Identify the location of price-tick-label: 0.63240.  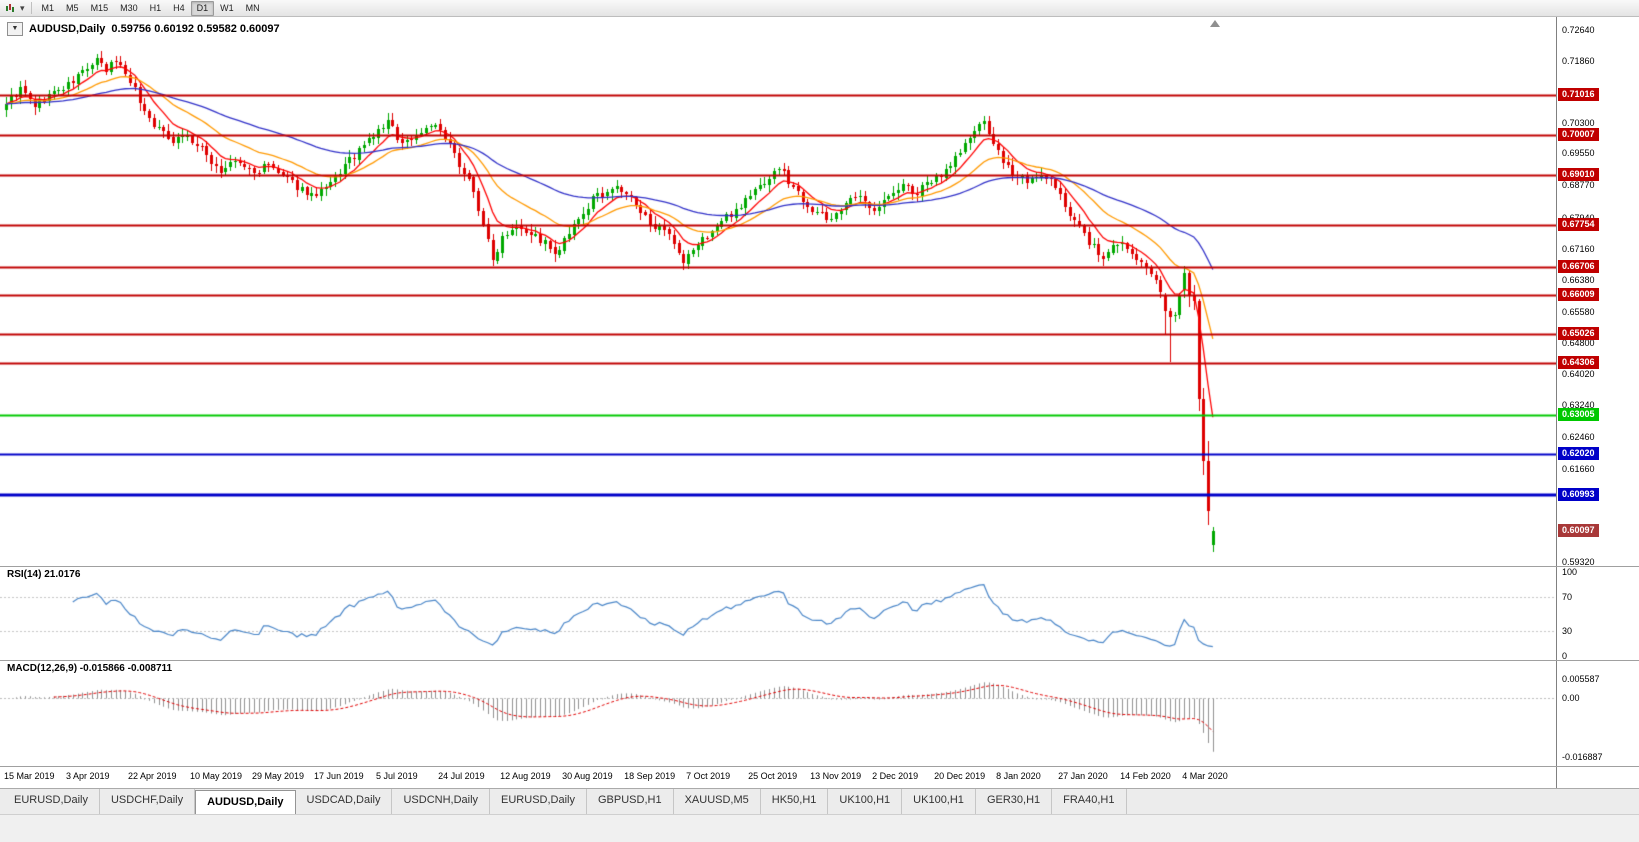
(1578, 405).